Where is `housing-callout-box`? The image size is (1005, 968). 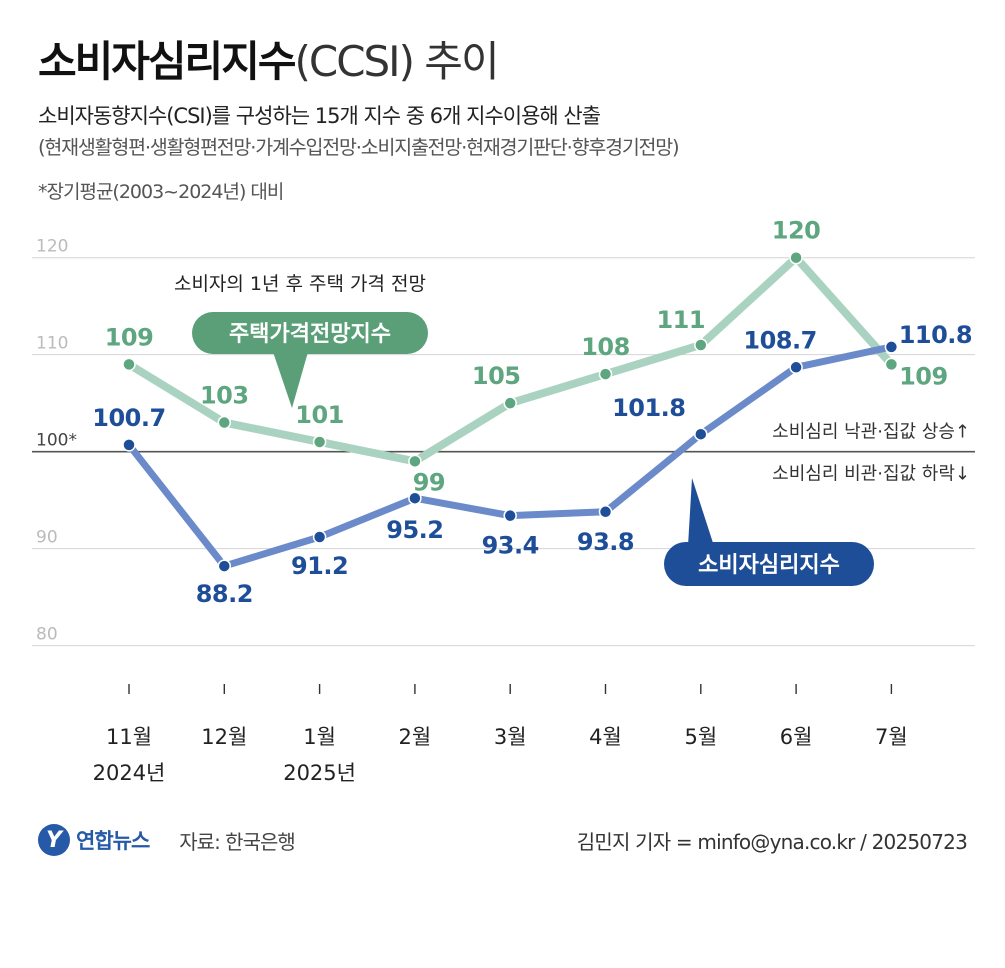 housing-callout-box is located at coordinates (310, 333).